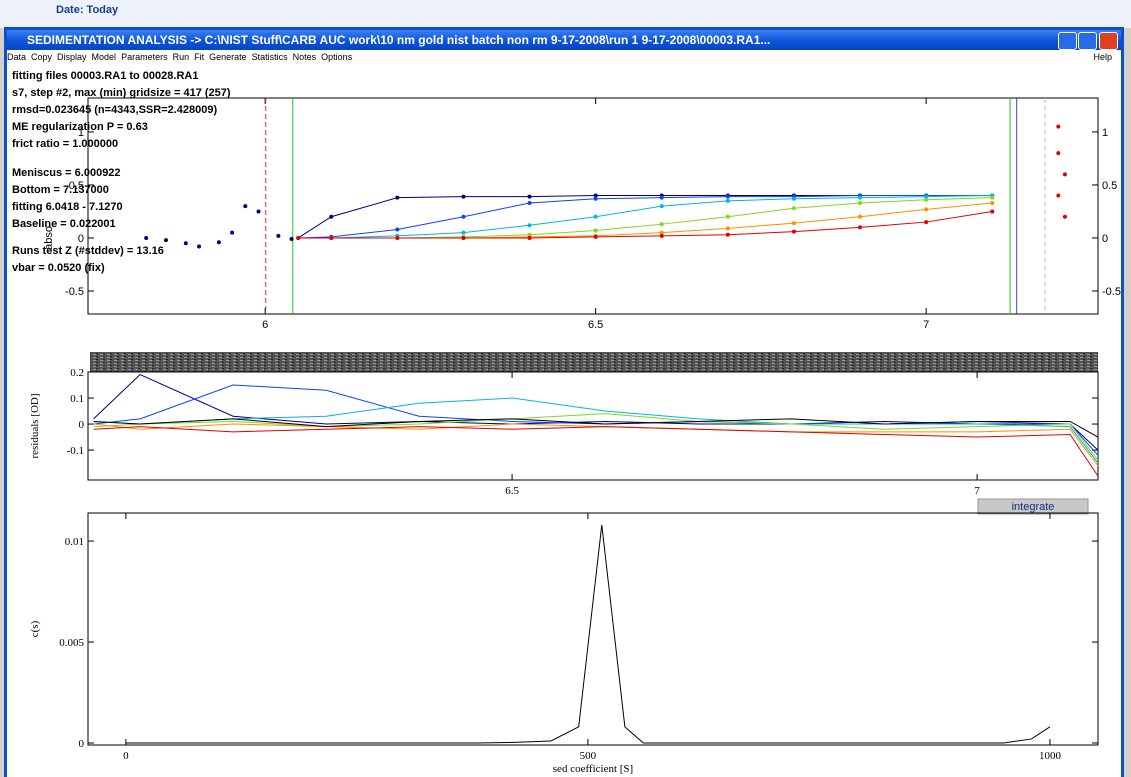  I want to click on menu-item: Data, so click(17, 57).